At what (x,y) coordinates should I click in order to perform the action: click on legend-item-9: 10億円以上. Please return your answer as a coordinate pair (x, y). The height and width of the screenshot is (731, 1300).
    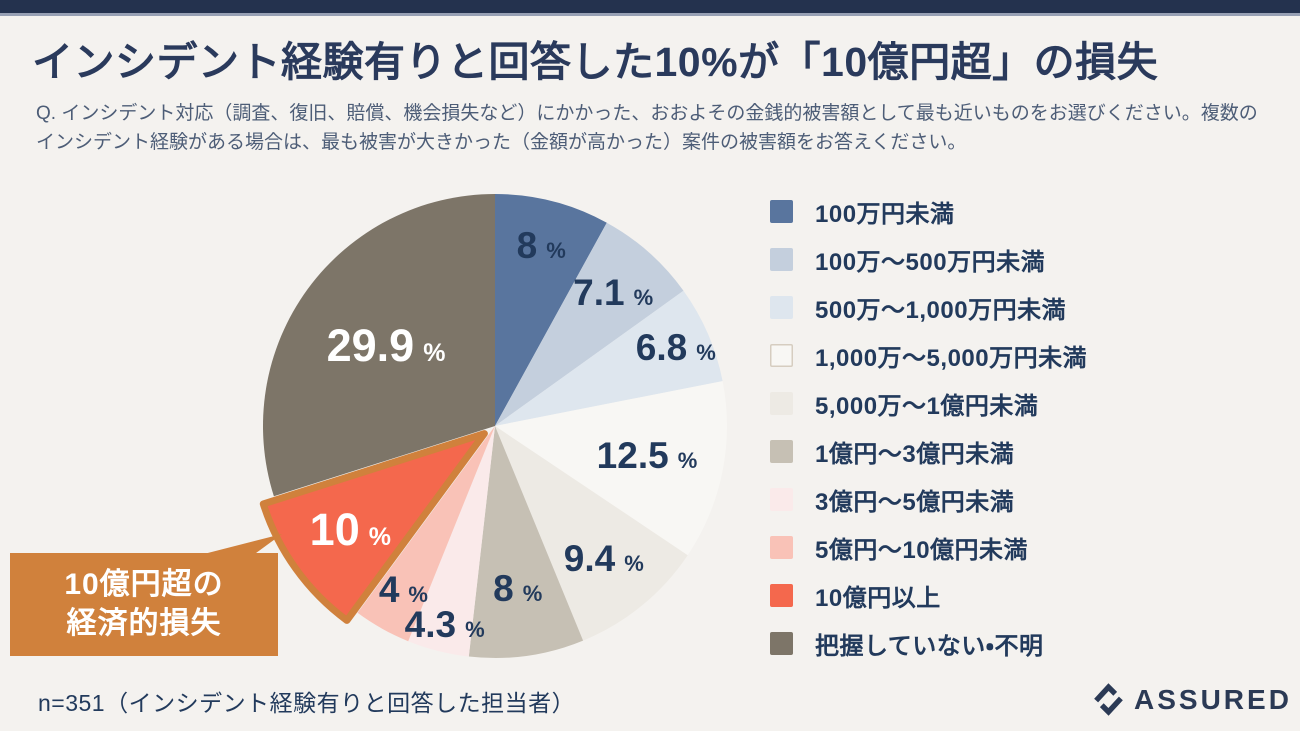
    Looking at the image, I should click on (928, 595).